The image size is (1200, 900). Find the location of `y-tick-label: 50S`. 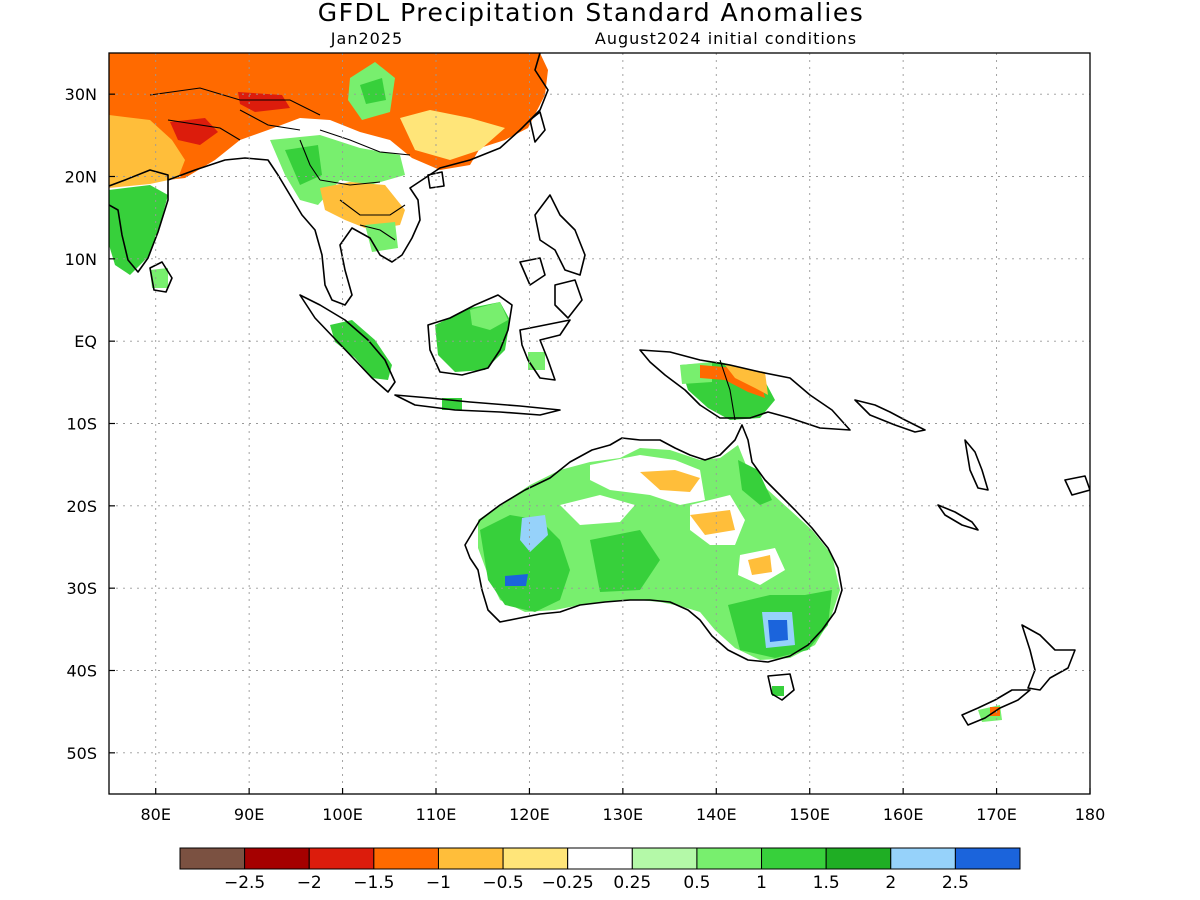

y-tick-label: 50S is located at coordinates (81, 753).